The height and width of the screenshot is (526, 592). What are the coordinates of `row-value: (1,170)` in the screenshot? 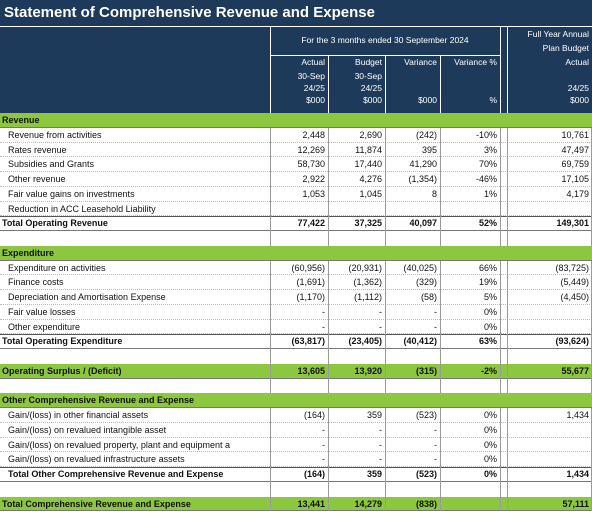 It's located at (310, 297).